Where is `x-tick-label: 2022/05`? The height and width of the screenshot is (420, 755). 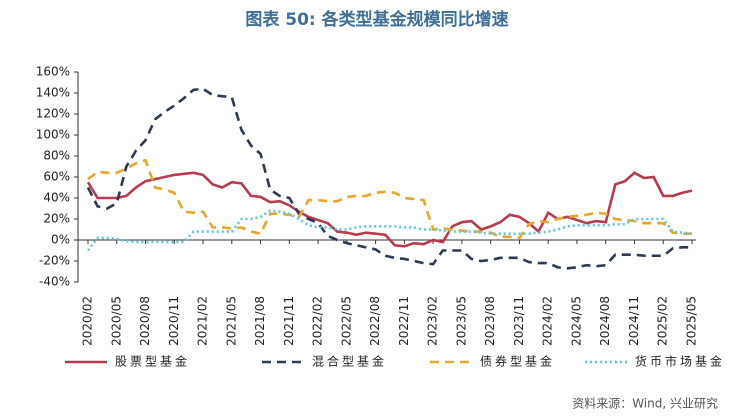 x-tick-label: 2022/05 is located at coordinates (346, 321).